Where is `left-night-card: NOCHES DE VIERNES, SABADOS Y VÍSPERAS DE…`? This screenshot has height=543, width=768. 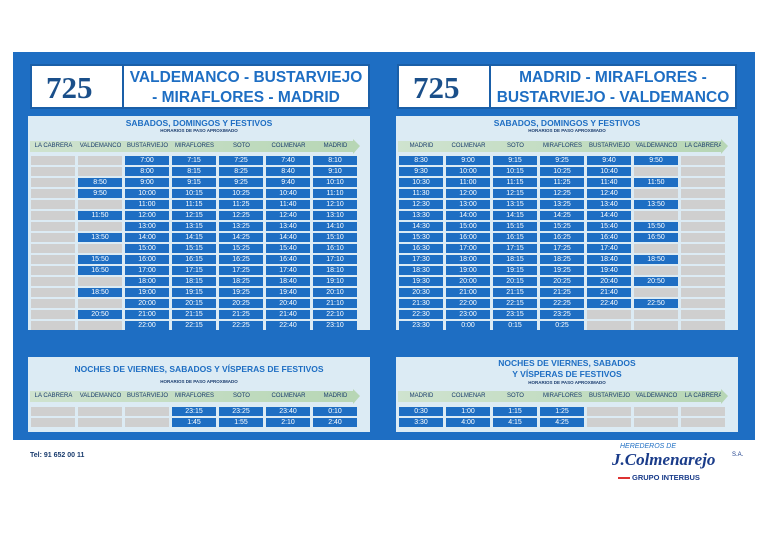
left-night-card: NOCHES DE VIERNES, SABADOS Y VÍSPERAS DE… is located at coordinates (199, 394).